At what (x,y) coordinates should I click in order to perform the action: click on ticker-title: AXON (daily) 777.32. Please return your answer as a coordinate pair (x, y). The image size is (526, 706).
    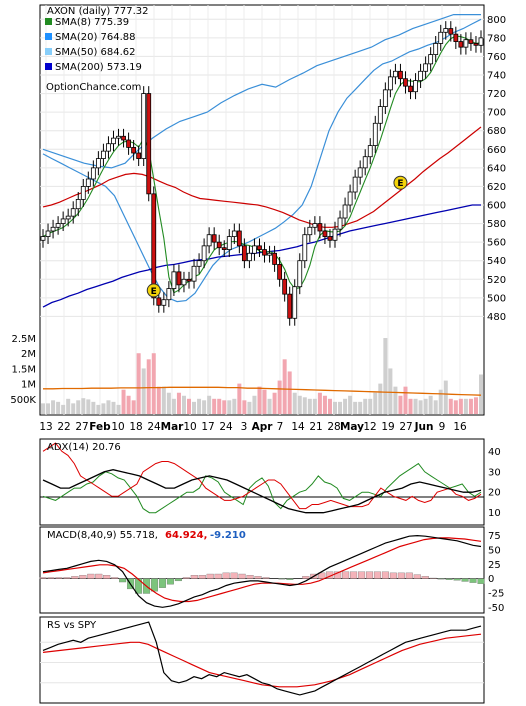
    Looking at the image, I should click on (98, 11).